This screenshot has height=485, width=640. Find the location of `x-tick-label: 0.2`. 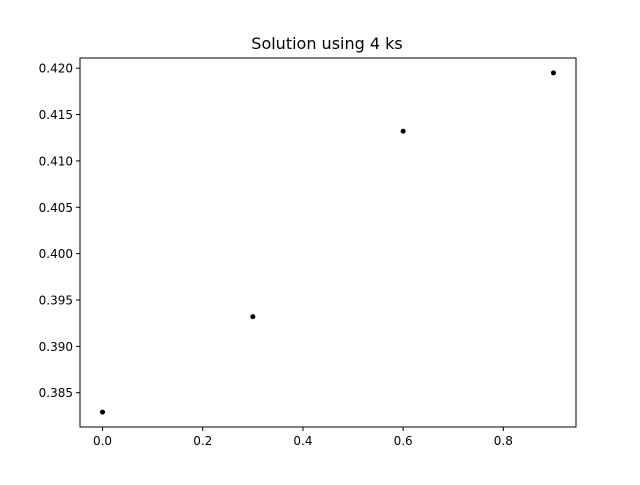

x-tick-label: 0.2 is located at coordinates (202, 441).